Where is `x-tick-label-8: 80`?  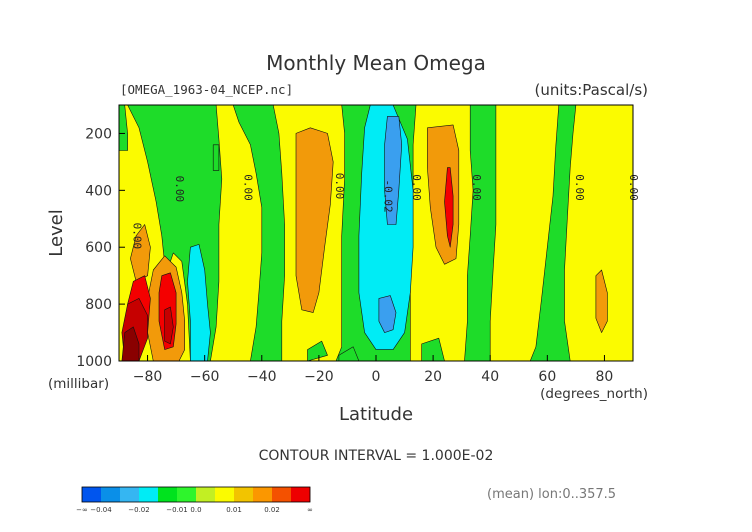
x-tick-label-8: 80 is located at coordinates (605, 377).